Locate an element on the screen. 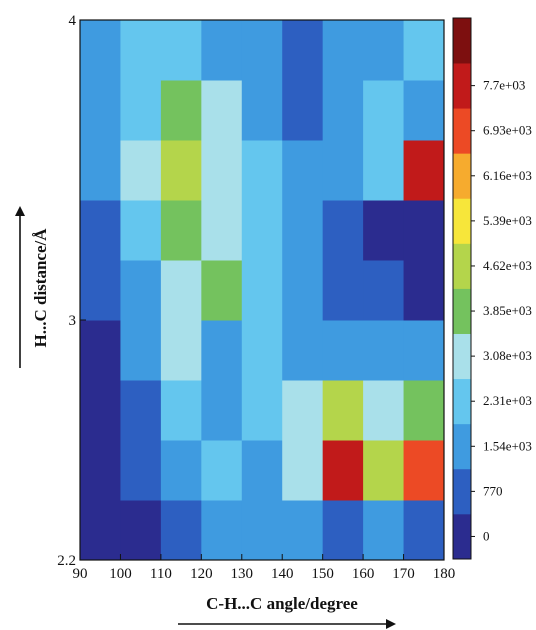 This screenshot has width=536, height=630. colorbar-label: 7.7e+03 is located at coordinates (504, 85).